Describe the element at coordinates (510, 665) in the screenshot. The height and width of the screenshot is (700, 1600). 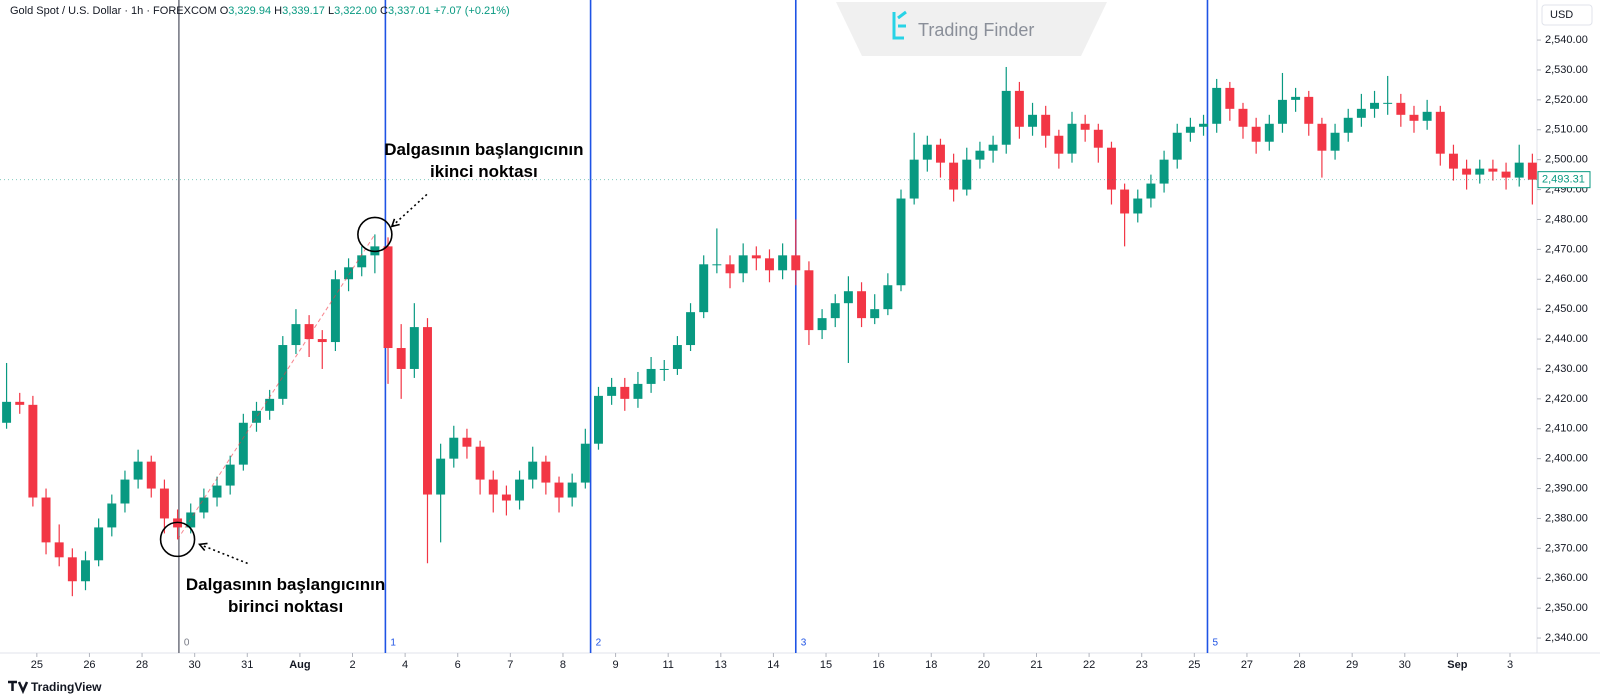
I see `x-tick-label: 7` at that location.